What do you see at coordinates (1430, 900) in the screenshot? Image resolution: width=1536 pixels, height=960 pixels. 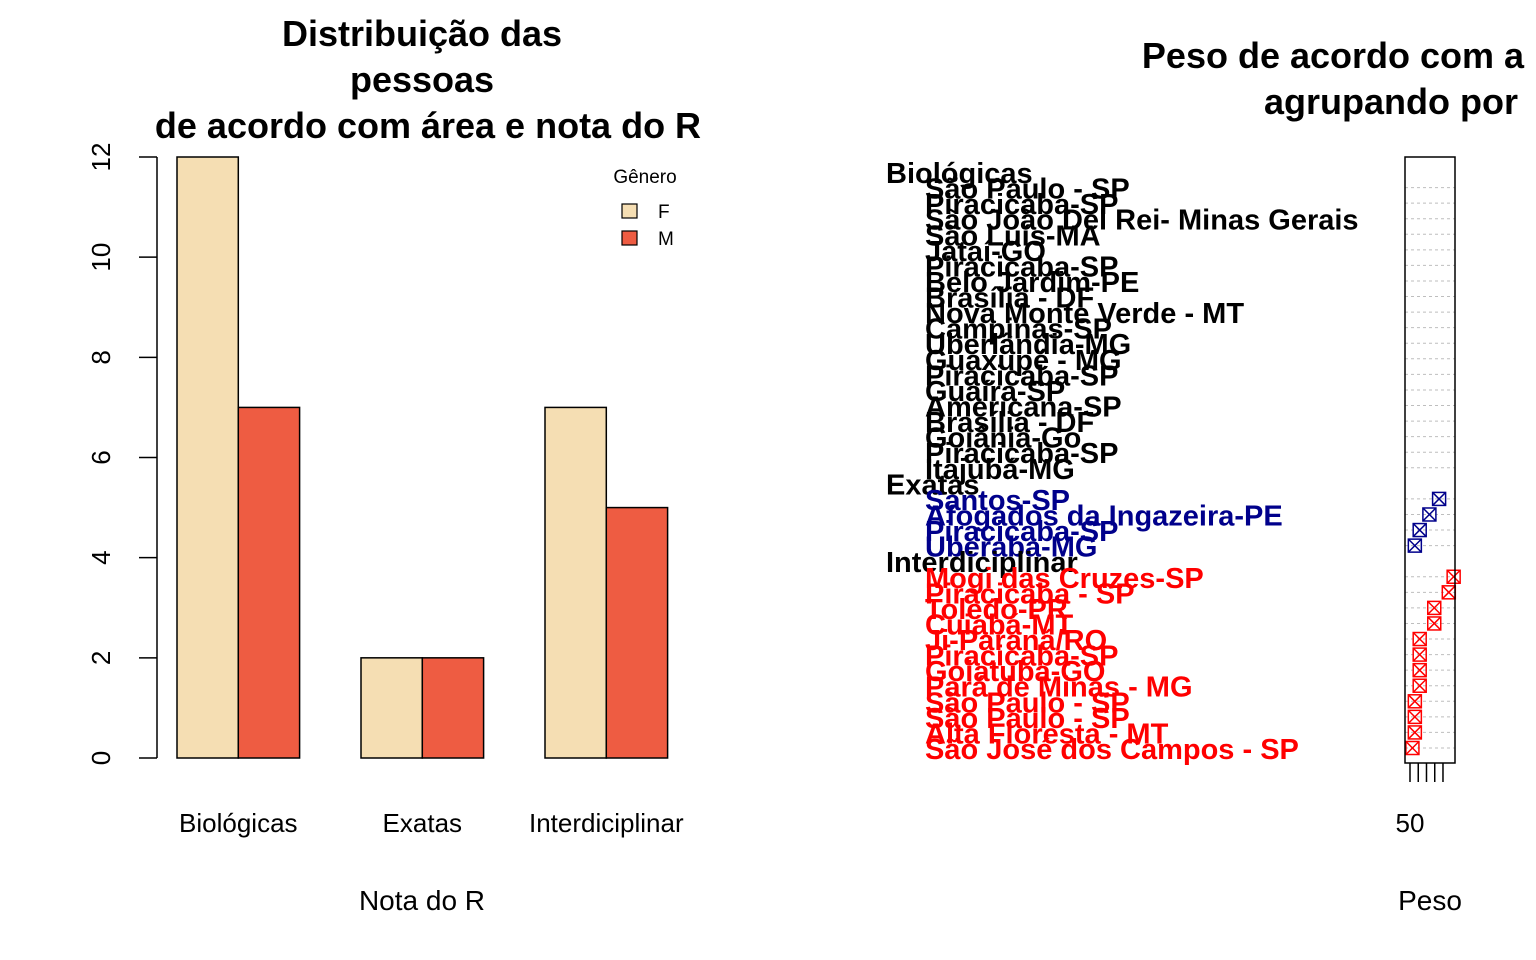 I see `dot-chart-x-axis-label: Peso` at bounding box center [1430, 900].